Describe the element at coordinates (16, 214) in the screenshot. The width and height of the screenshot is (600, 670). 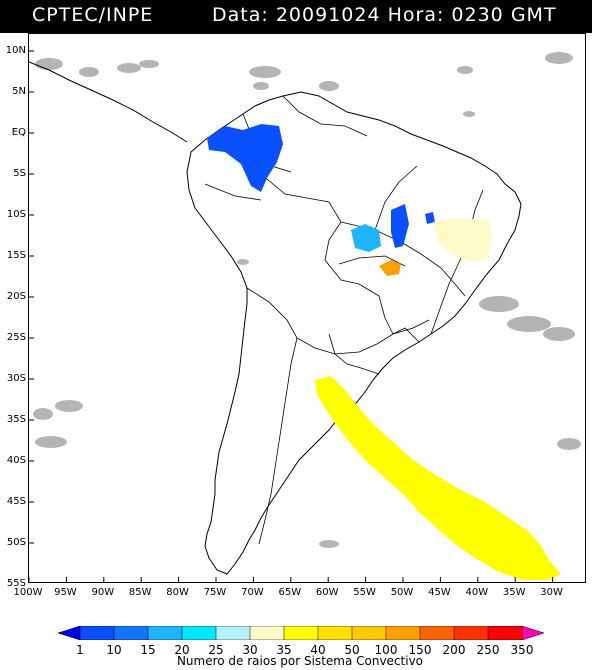
I see `lat-label: 10S` at that location.